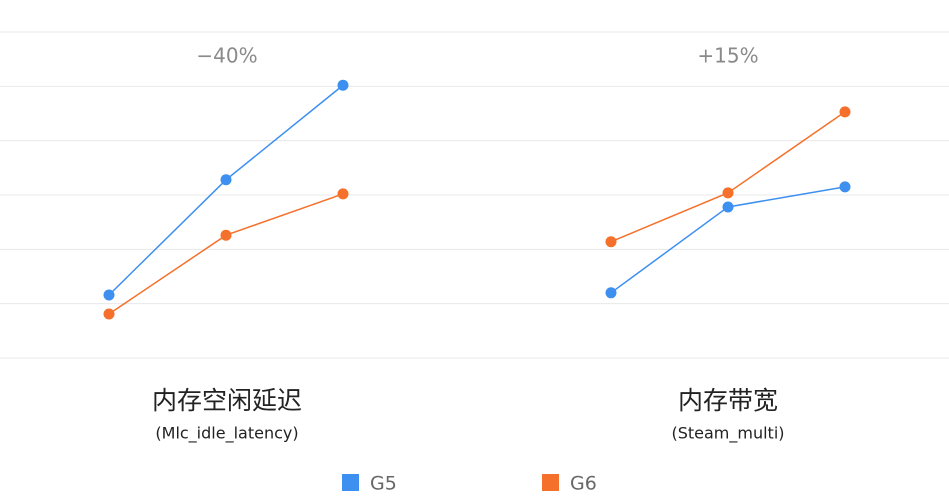  What do you see at coordinates (383, 484) in the screenshot?
I see `legend-label: G5` at bounding box center [383, 484].